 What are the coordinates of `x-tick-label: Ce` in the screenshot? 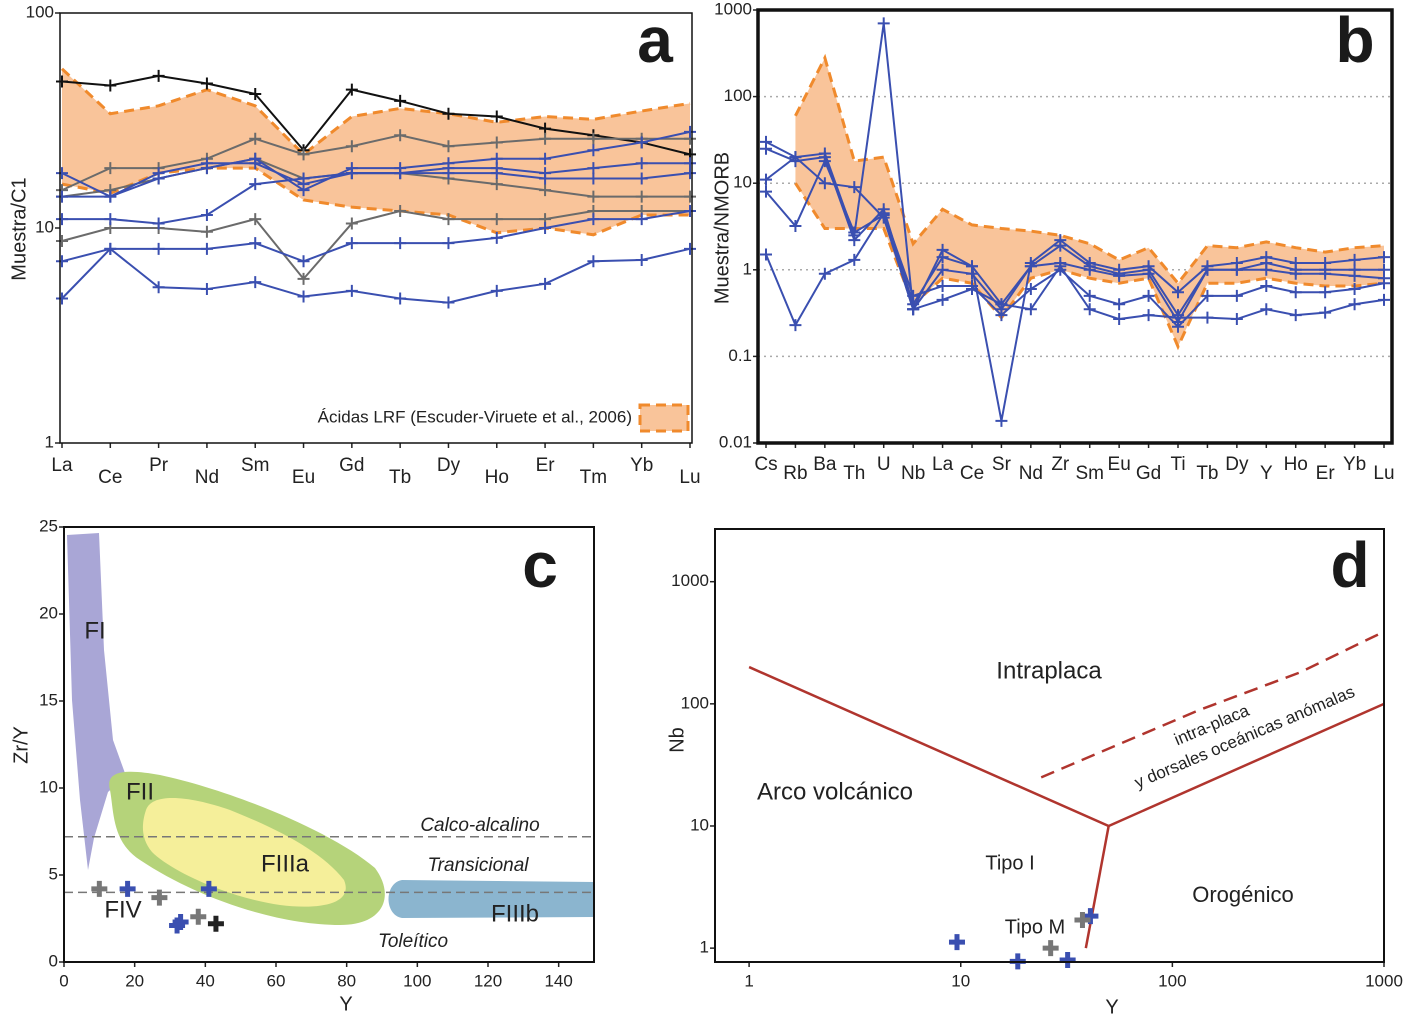 It's located at (972, 473).